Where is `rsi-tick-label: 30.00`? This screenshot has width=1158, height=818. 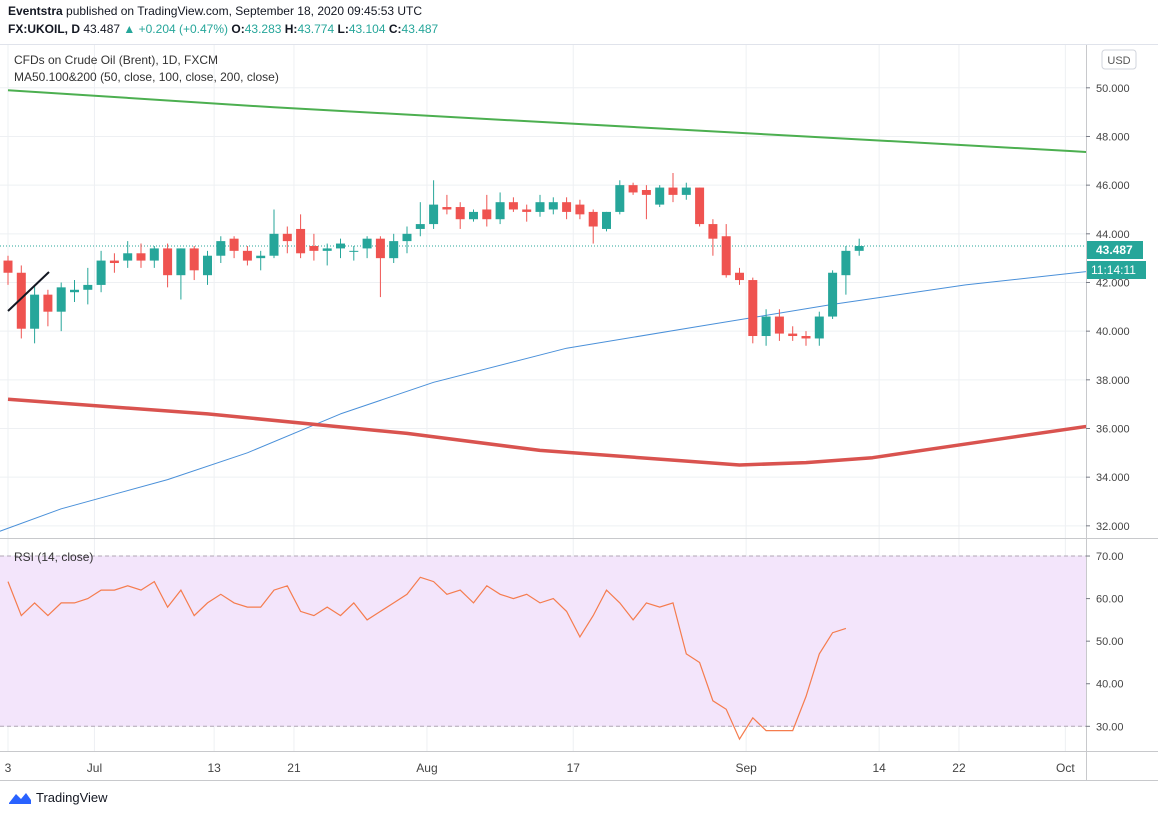
rsi-tick-label: 30.00 is located at coordinates (1110, 727).